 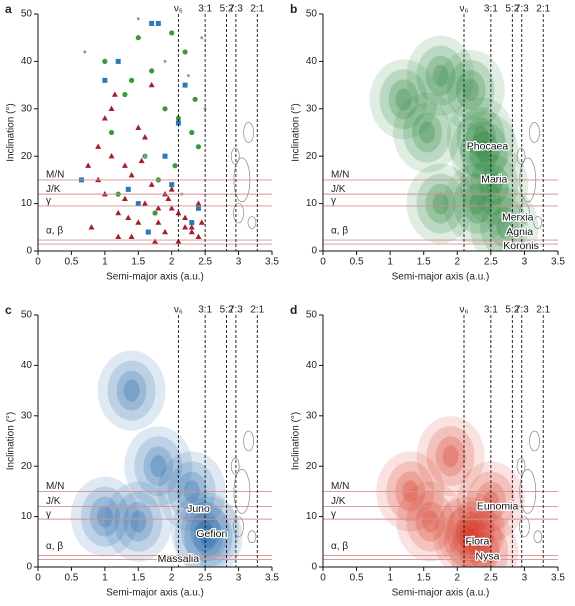 I want to click on family-label: γ, so click(x=48, y=201).